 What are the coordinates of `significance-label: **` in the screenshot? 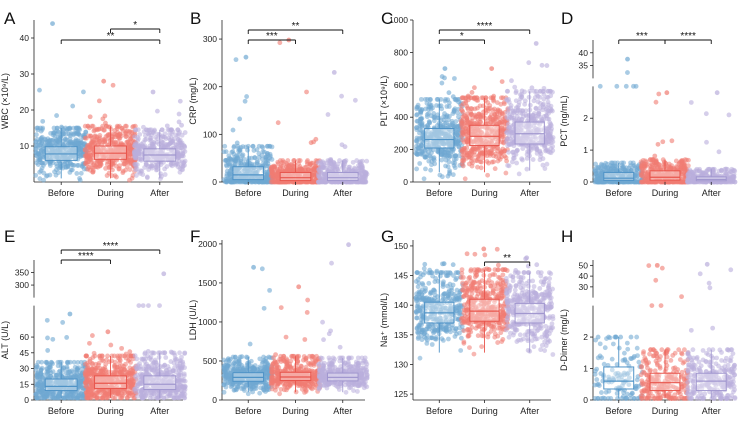 It's located at (296, 26).